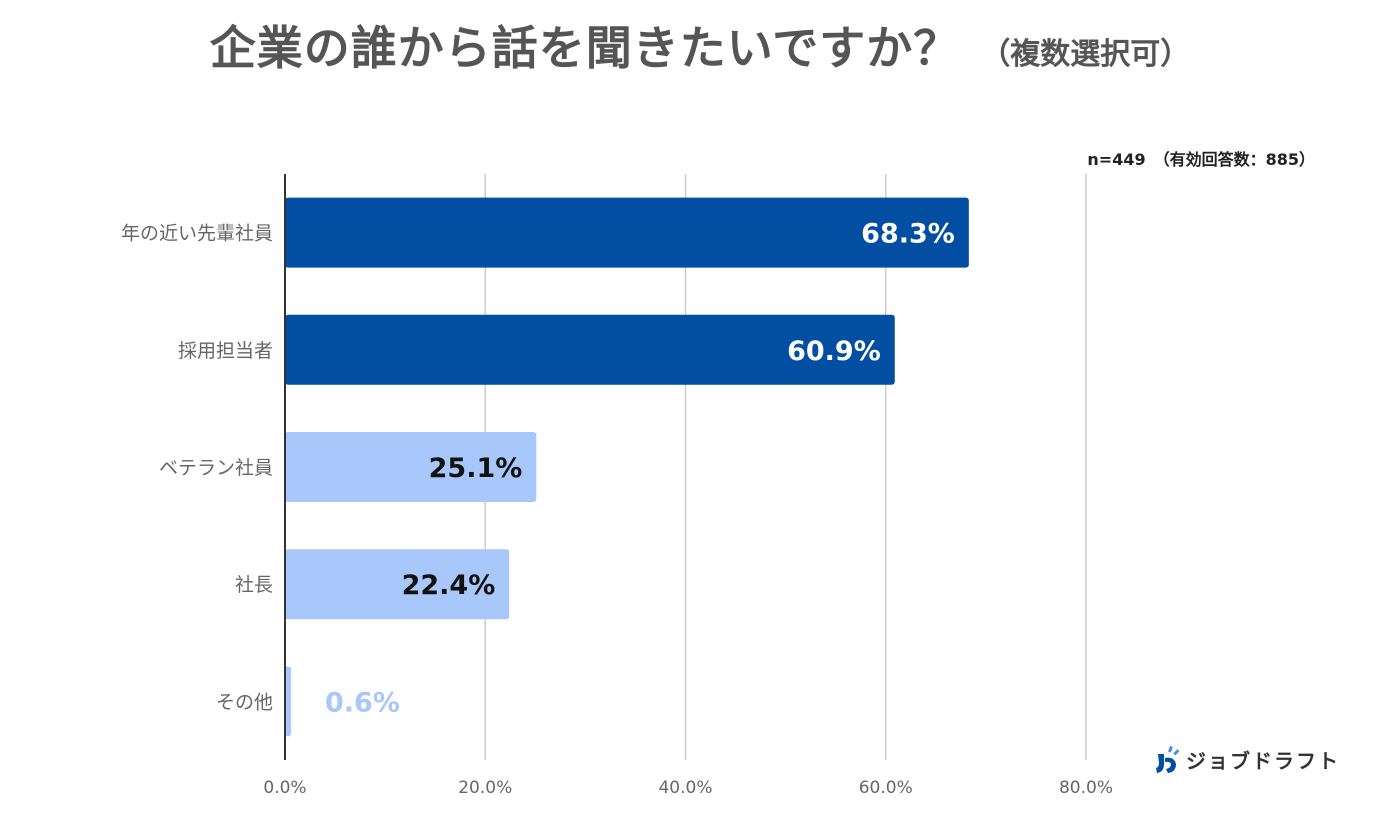 The image size is (1400, 833). What do you see at coordinates (449, 585) in the screenshot?
I see `data-label: 22.4%` at bounding box center [449, 585].